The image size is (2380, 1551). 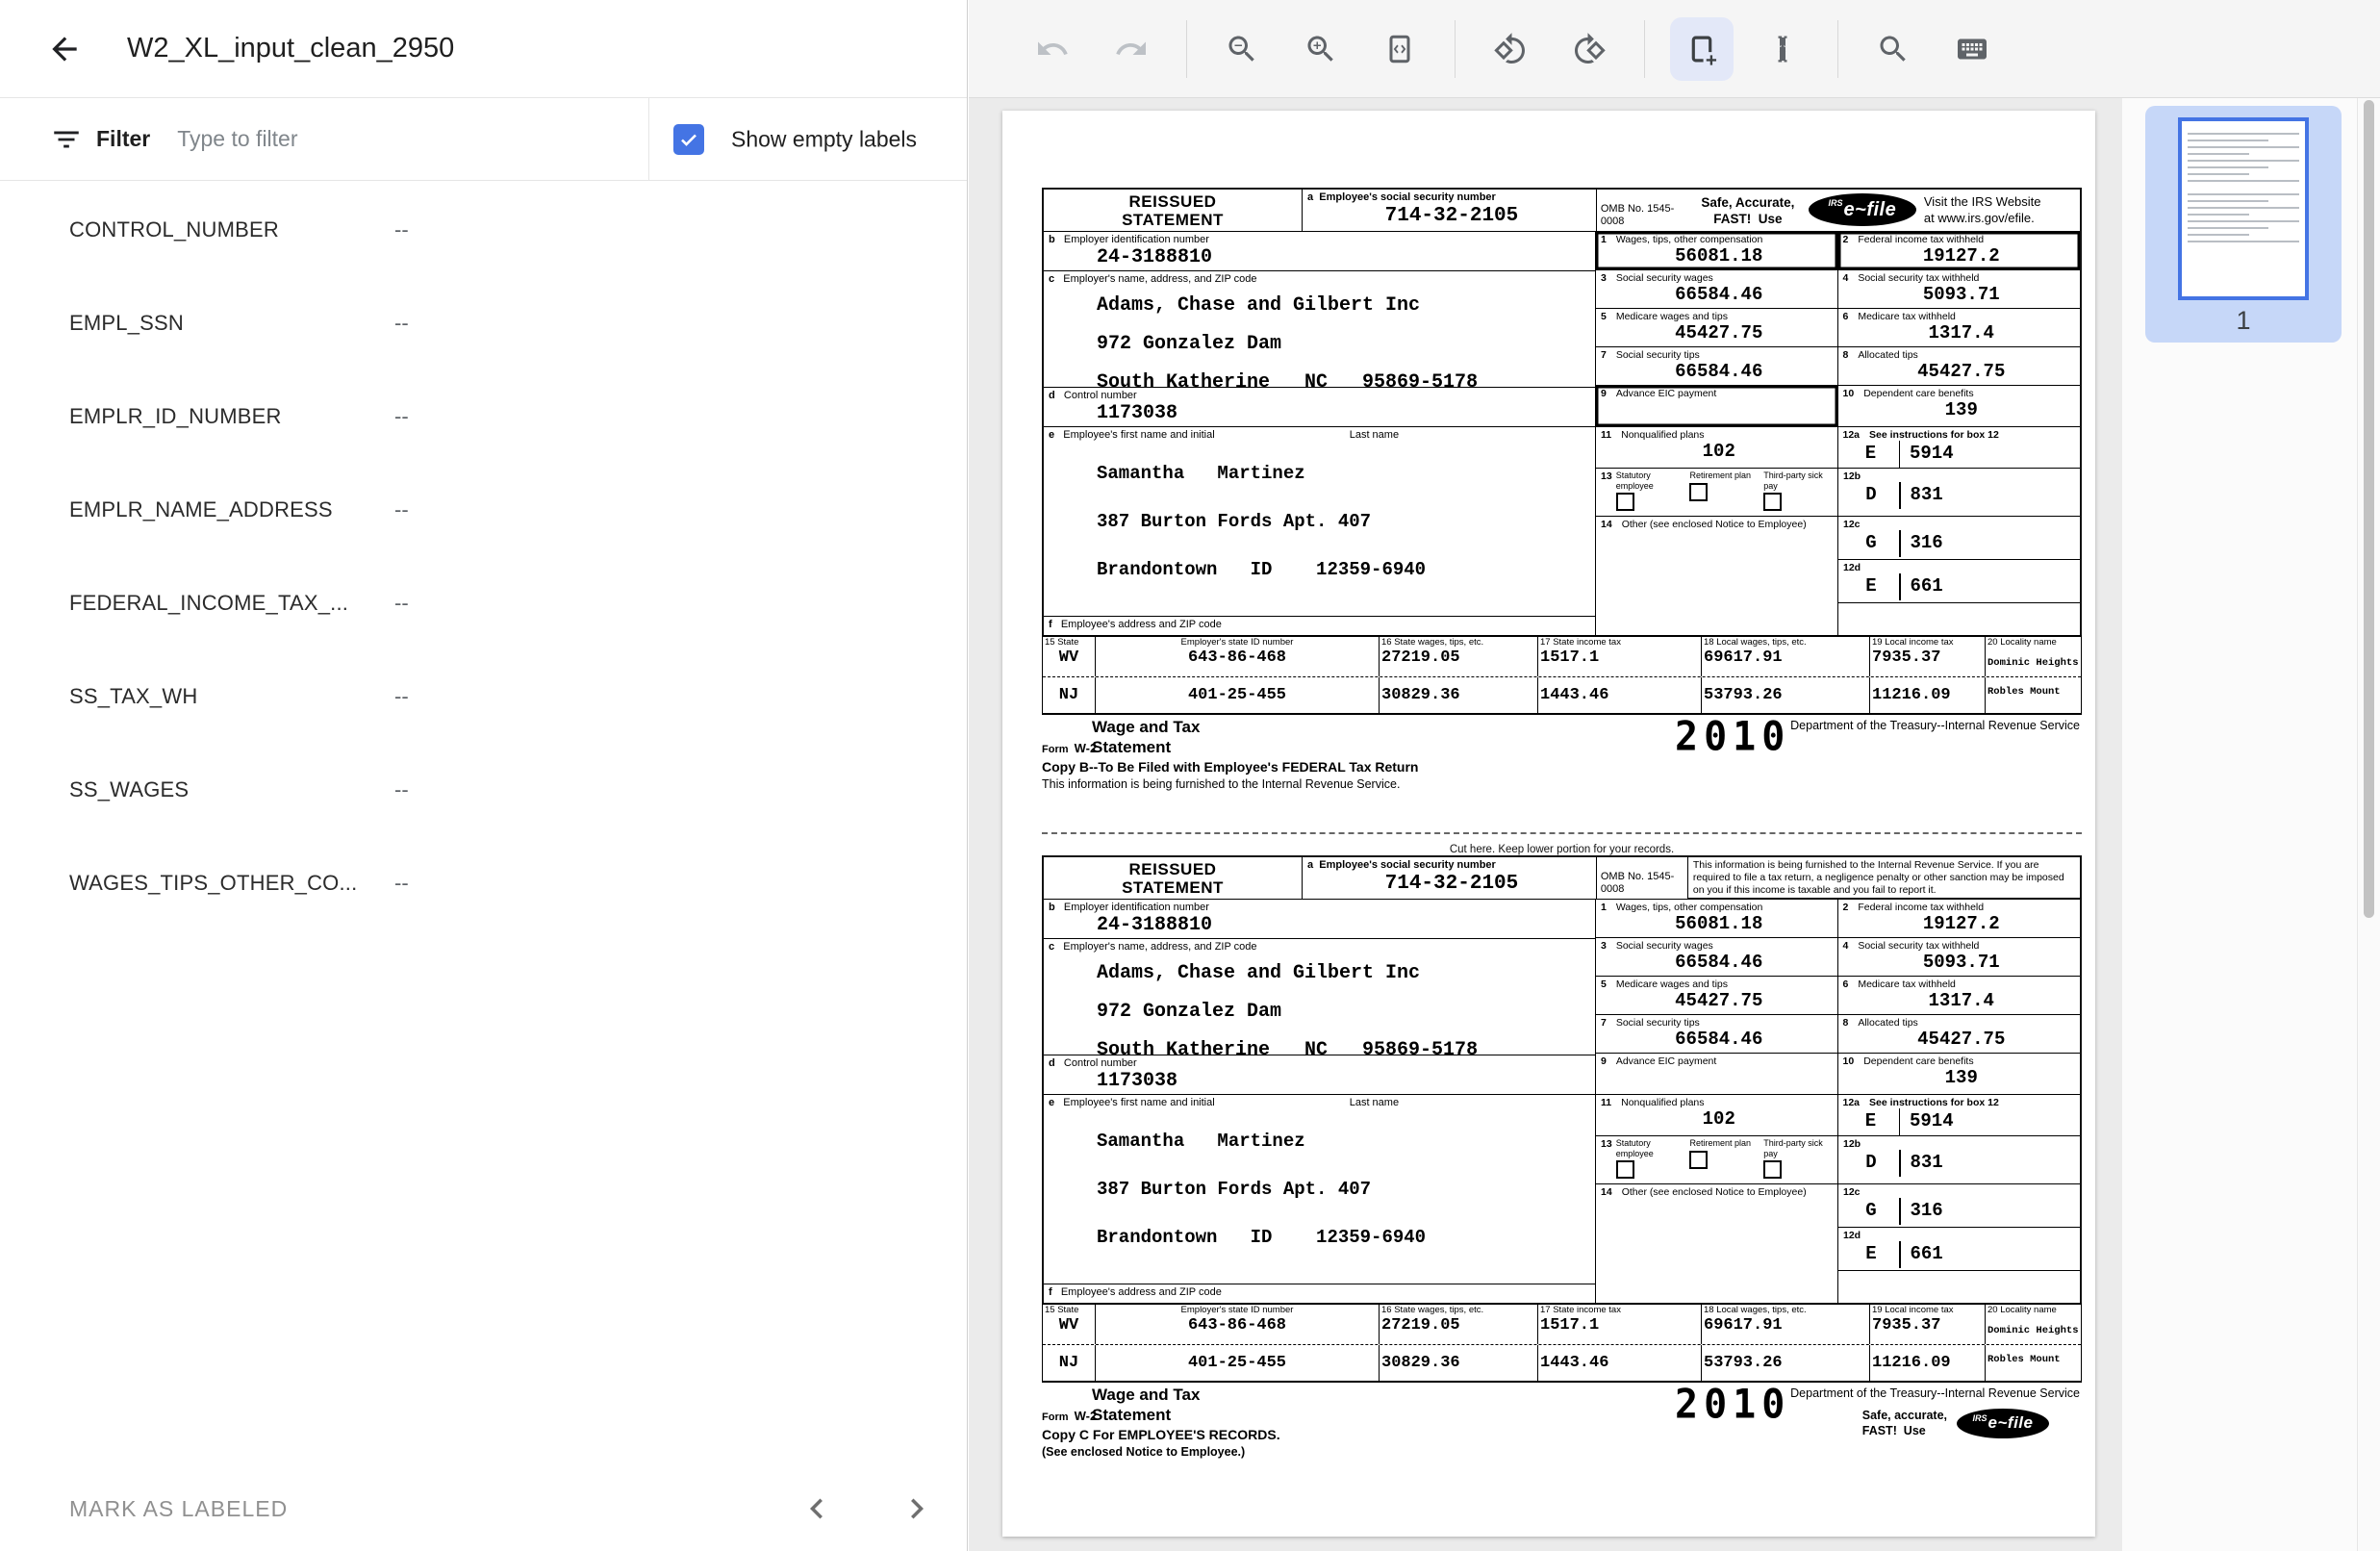 I want to click on select-text-button, so click(x=1783, y=49).